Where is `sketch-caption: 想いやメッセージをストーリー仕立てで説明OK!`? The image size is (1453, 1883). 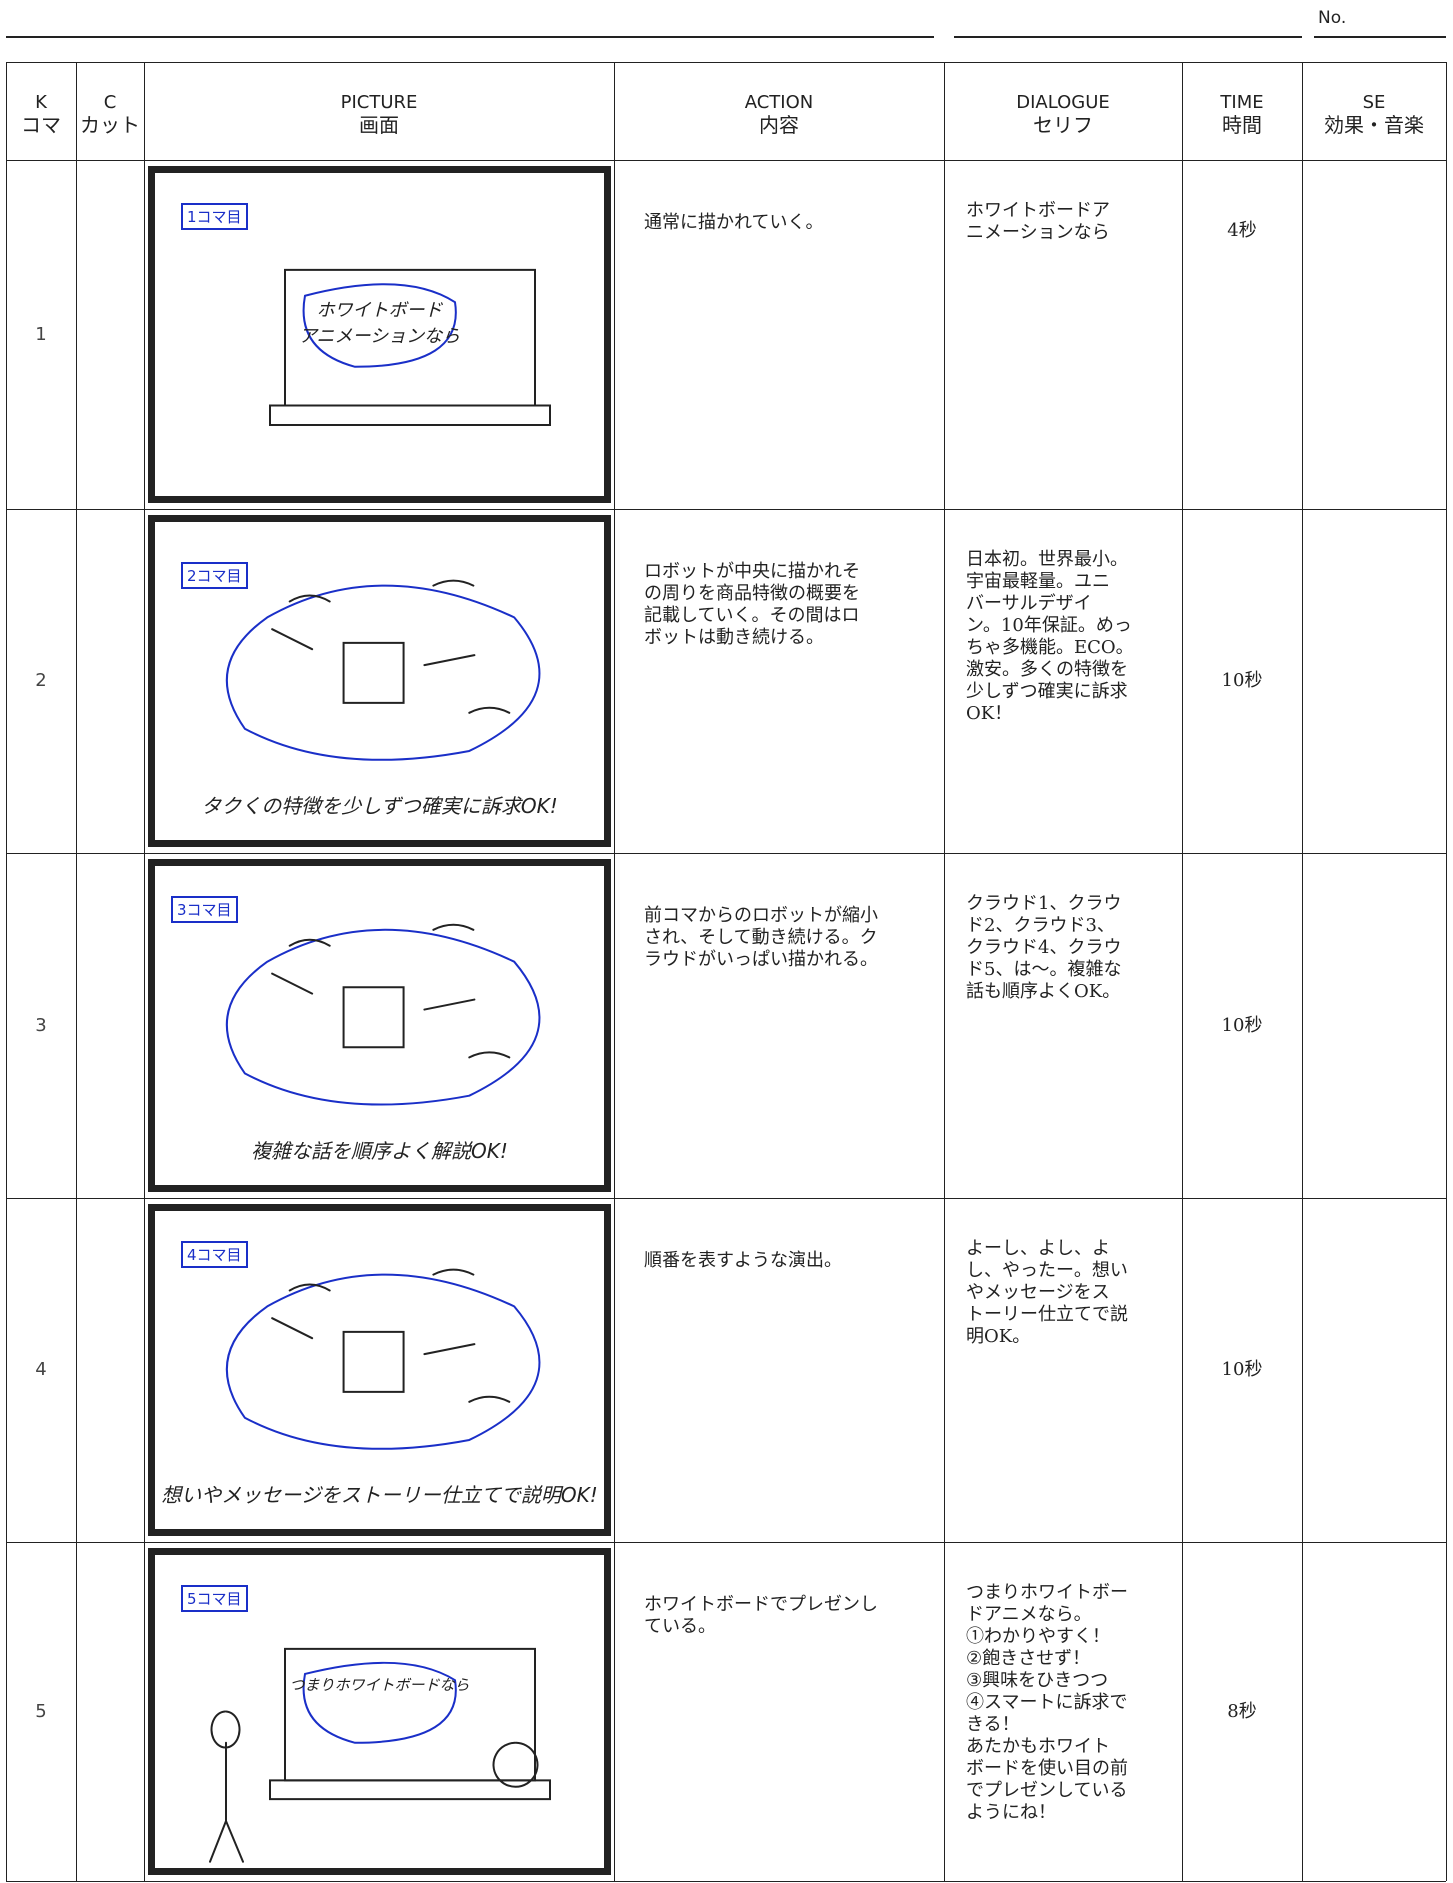
sketch-caption: 想いやメッセージをストーリー仕立てで説明OK! is located at coordinates (379, 1495).